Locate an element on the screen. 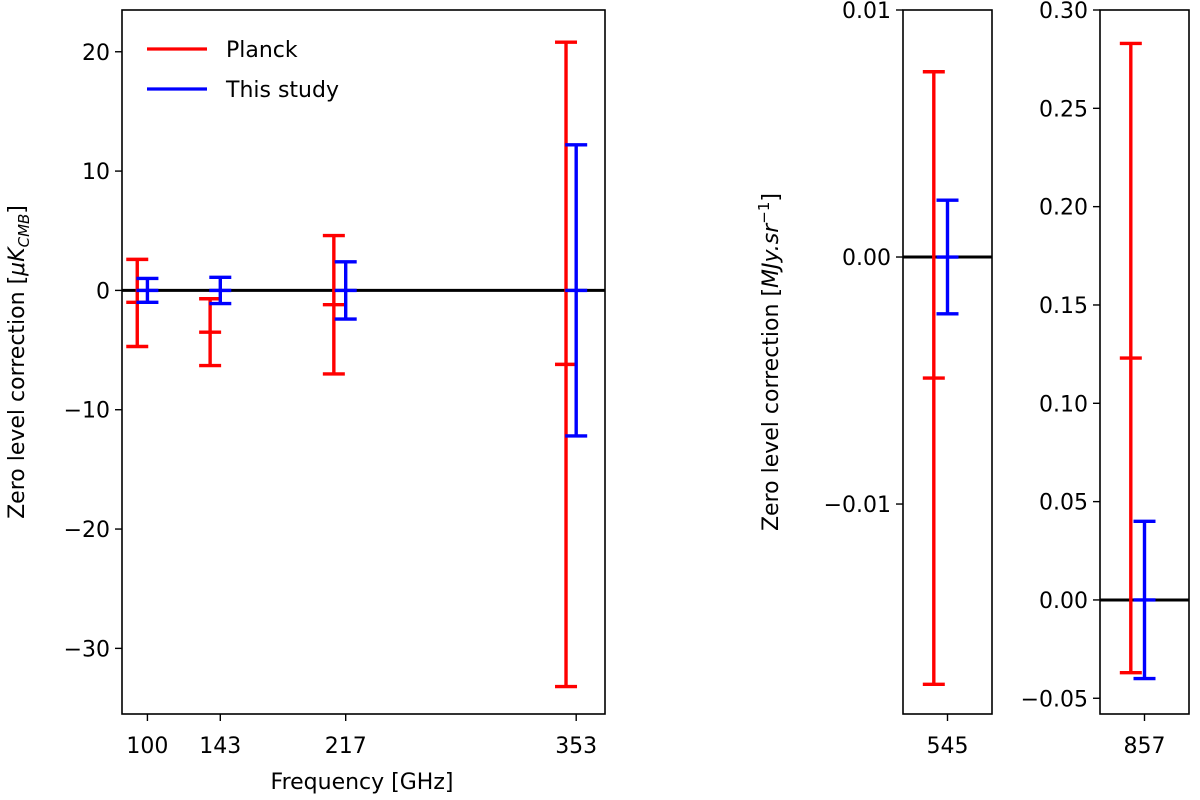  y-axis-label-left: Zero level correction [μKCMB] is located at coordinates (19, 362).